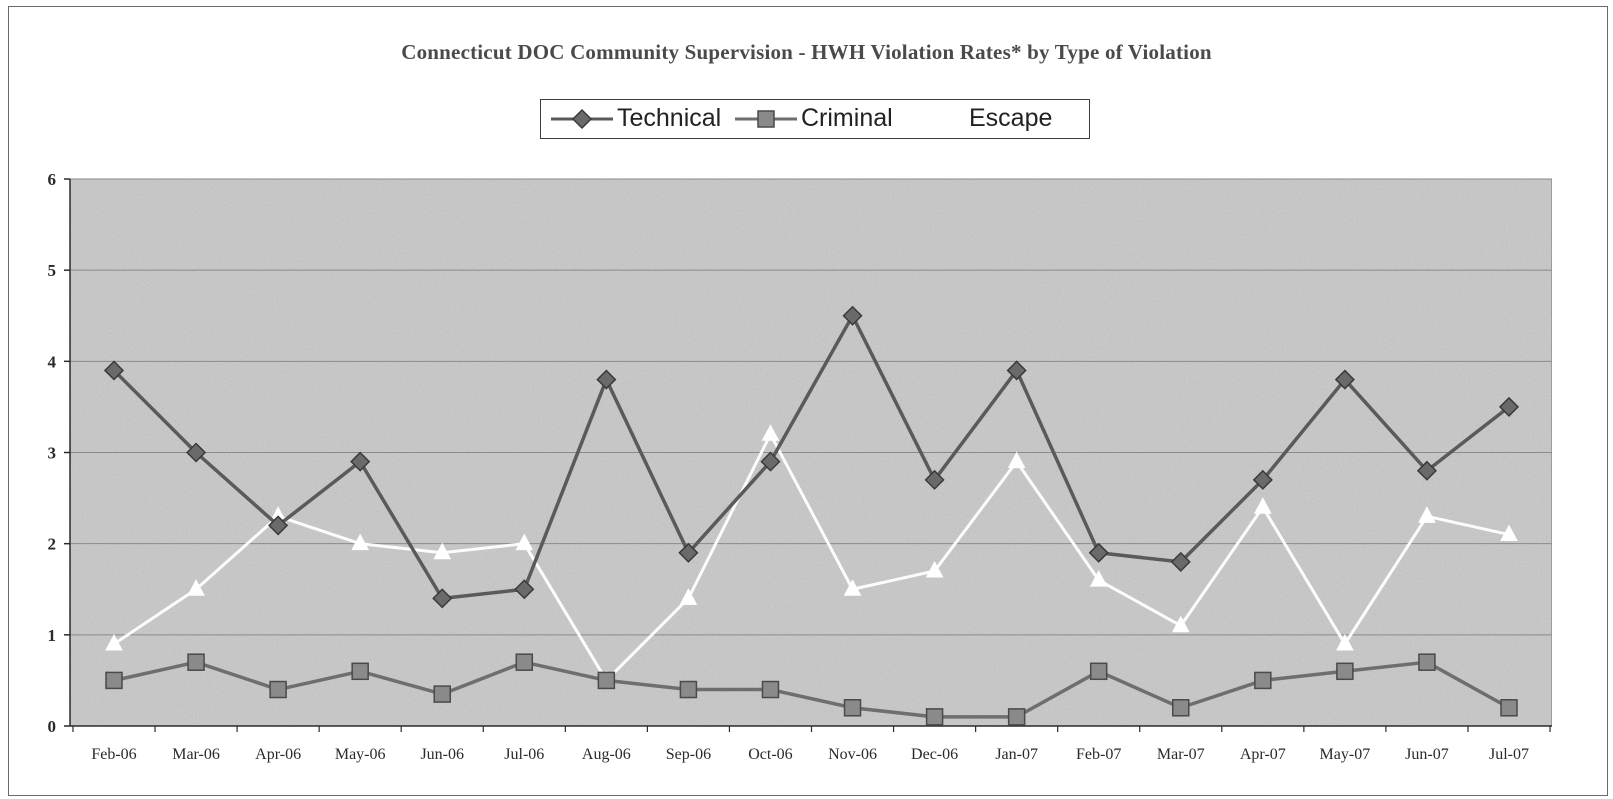  I want to click on x-tick-label: Mar-07, so click(1181, 754).